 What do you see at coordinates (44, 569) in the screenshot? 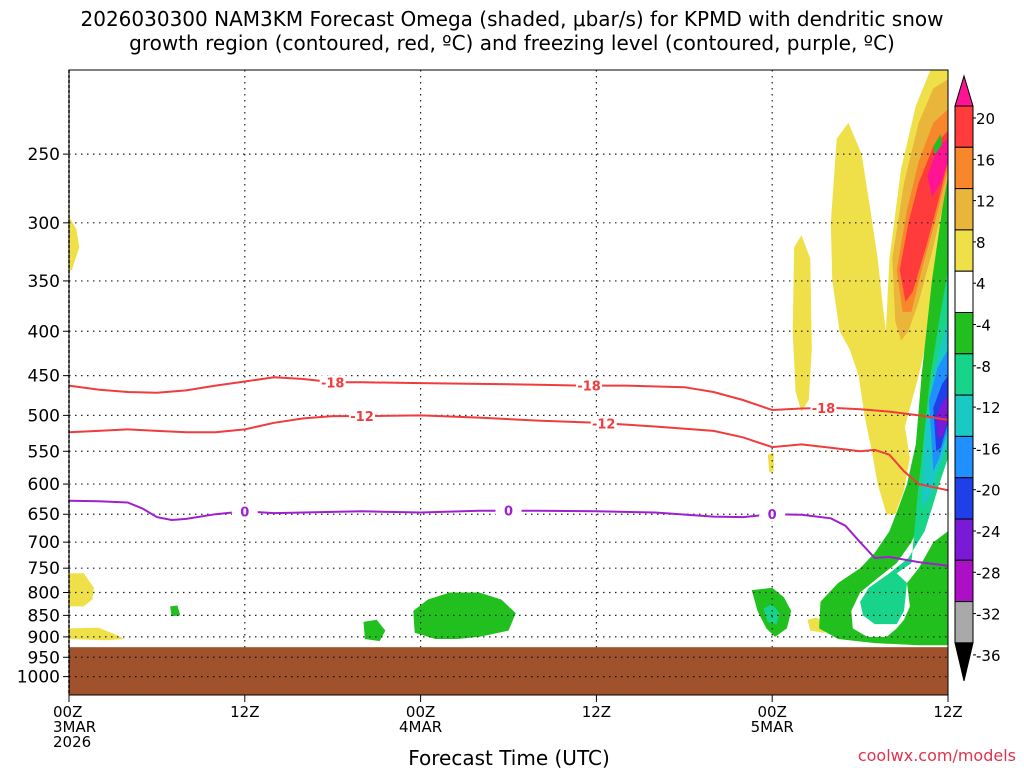
I see `y-tick-label-750: 750` at bounding box center [44, 569].